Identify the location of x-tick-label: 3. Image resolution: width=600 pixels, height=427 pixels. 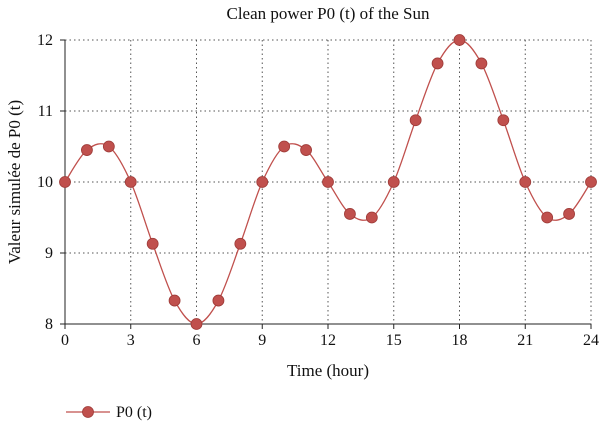
(131, 340).